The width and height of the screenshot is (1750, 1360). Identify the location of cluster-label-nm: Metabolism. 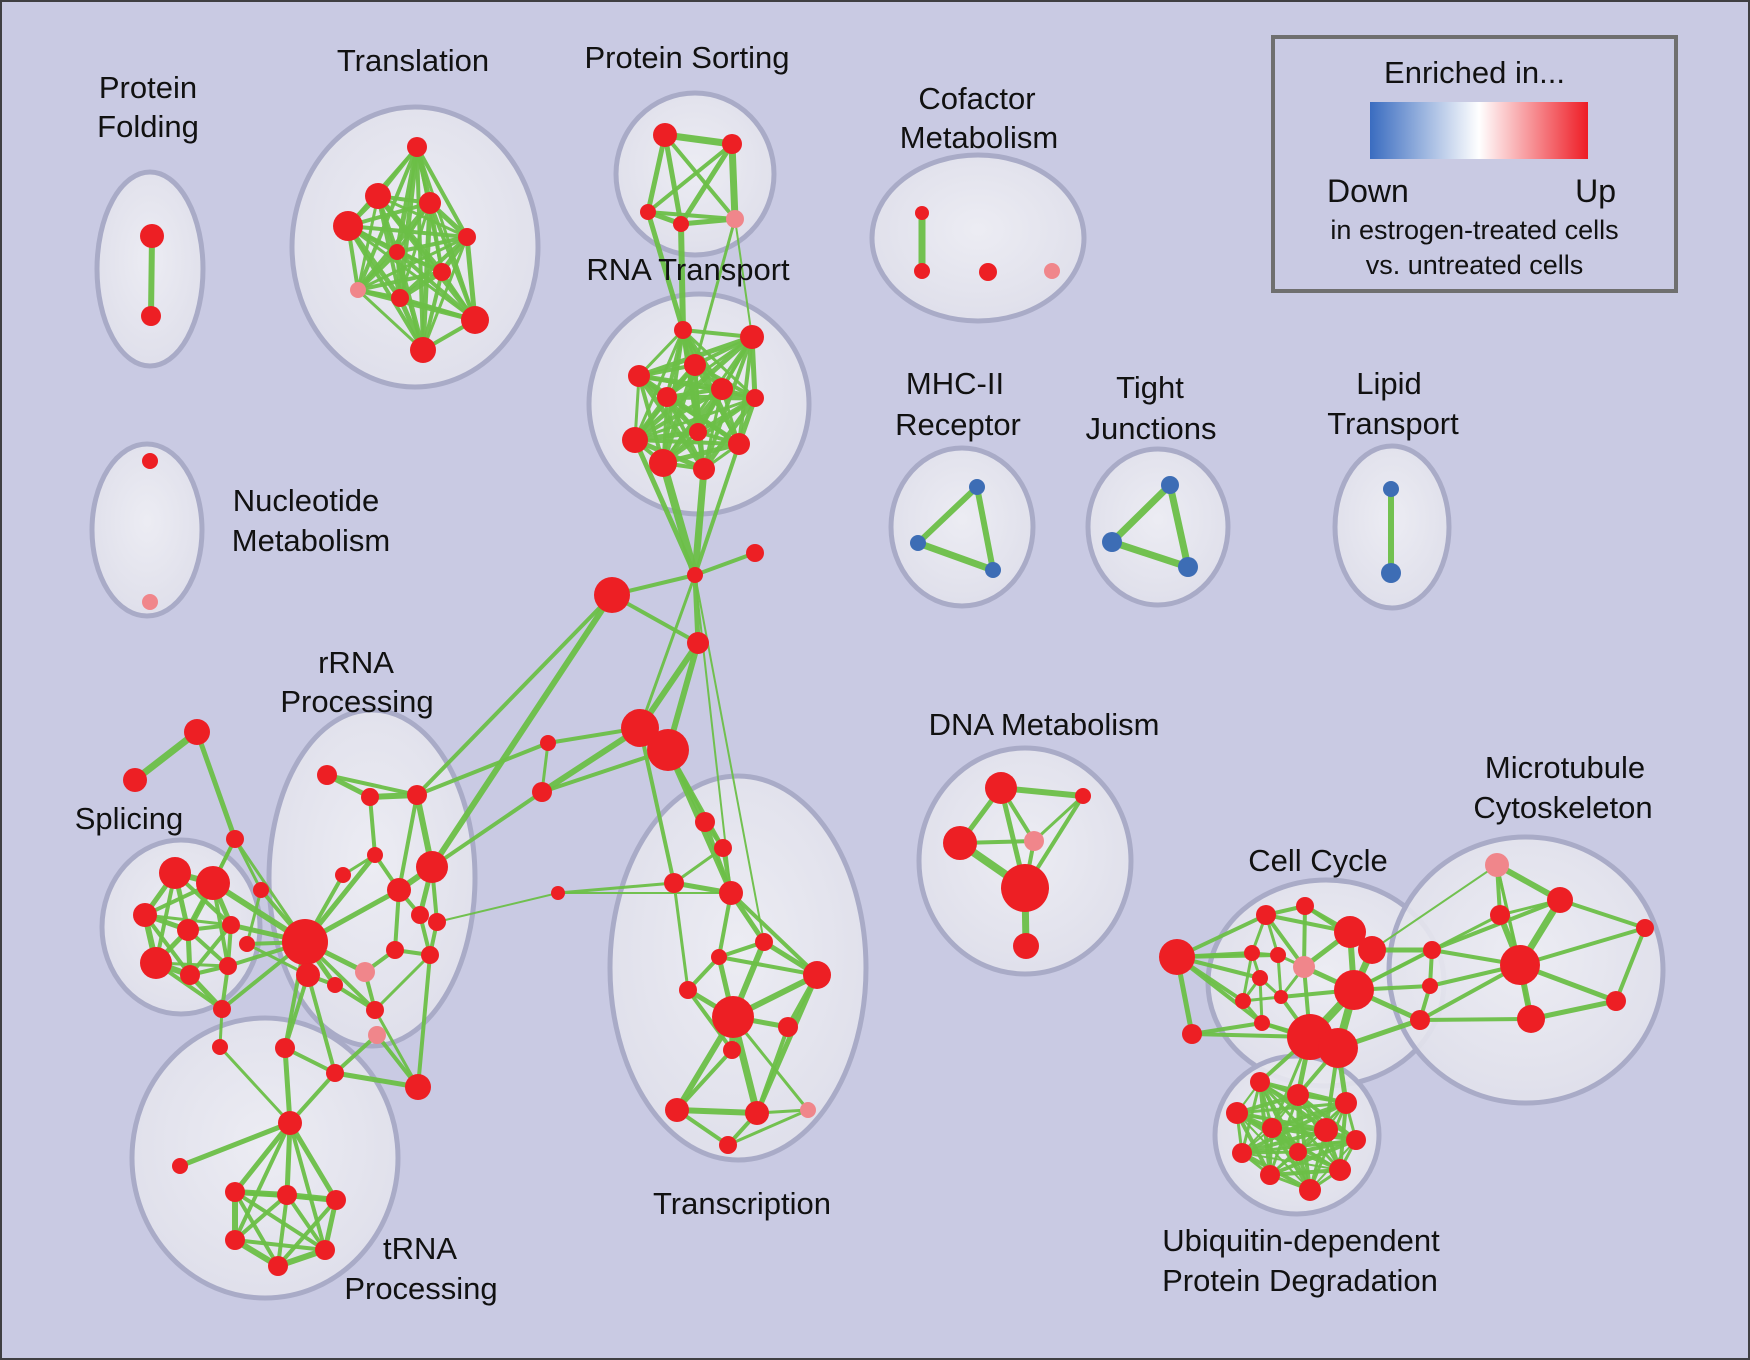
(311, 540).